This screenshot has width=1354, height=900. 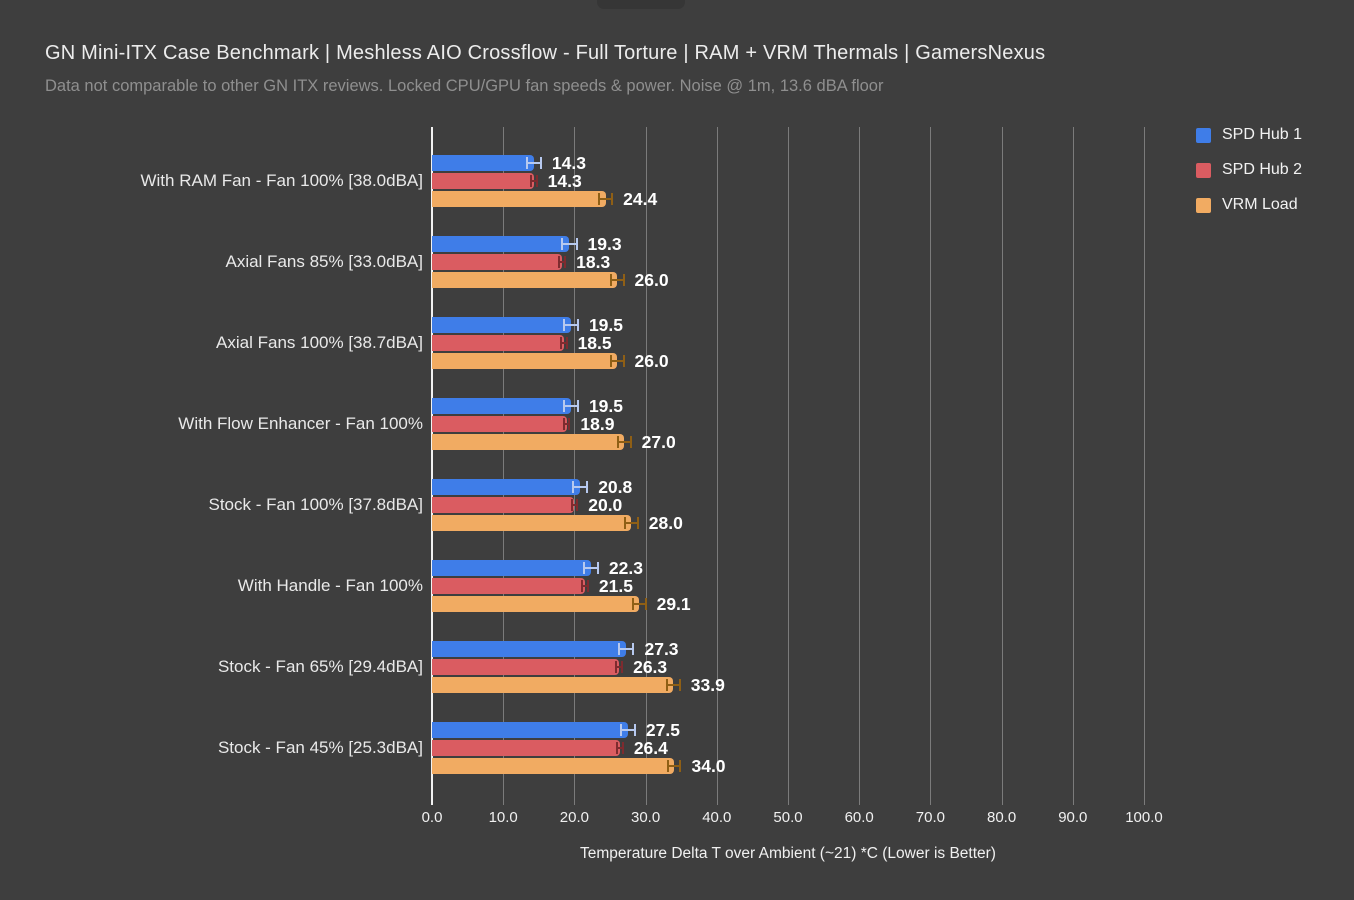 What do you see at coordinates (319, 342) in the screenshot?
I see `category-label: Axial Fans 100% [38.7dBA]` at bounding box center [319, 342].